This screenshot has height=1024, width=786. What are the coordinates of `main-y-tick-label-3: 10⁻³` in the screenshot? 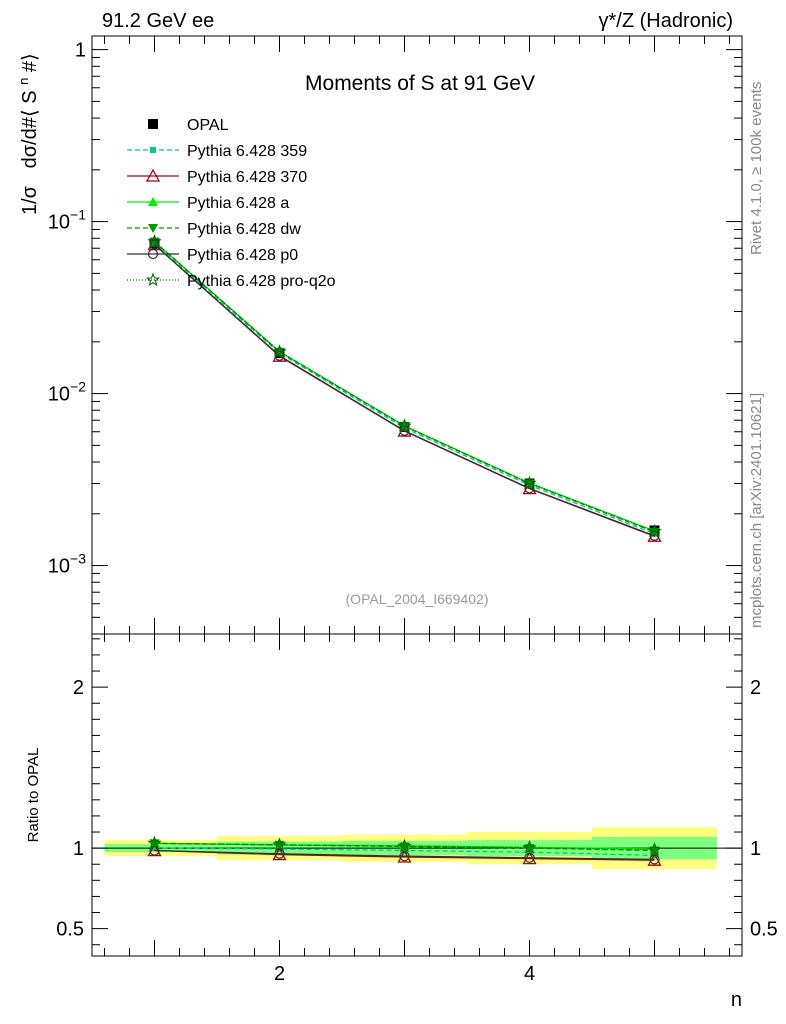 It's located at (67, 564).